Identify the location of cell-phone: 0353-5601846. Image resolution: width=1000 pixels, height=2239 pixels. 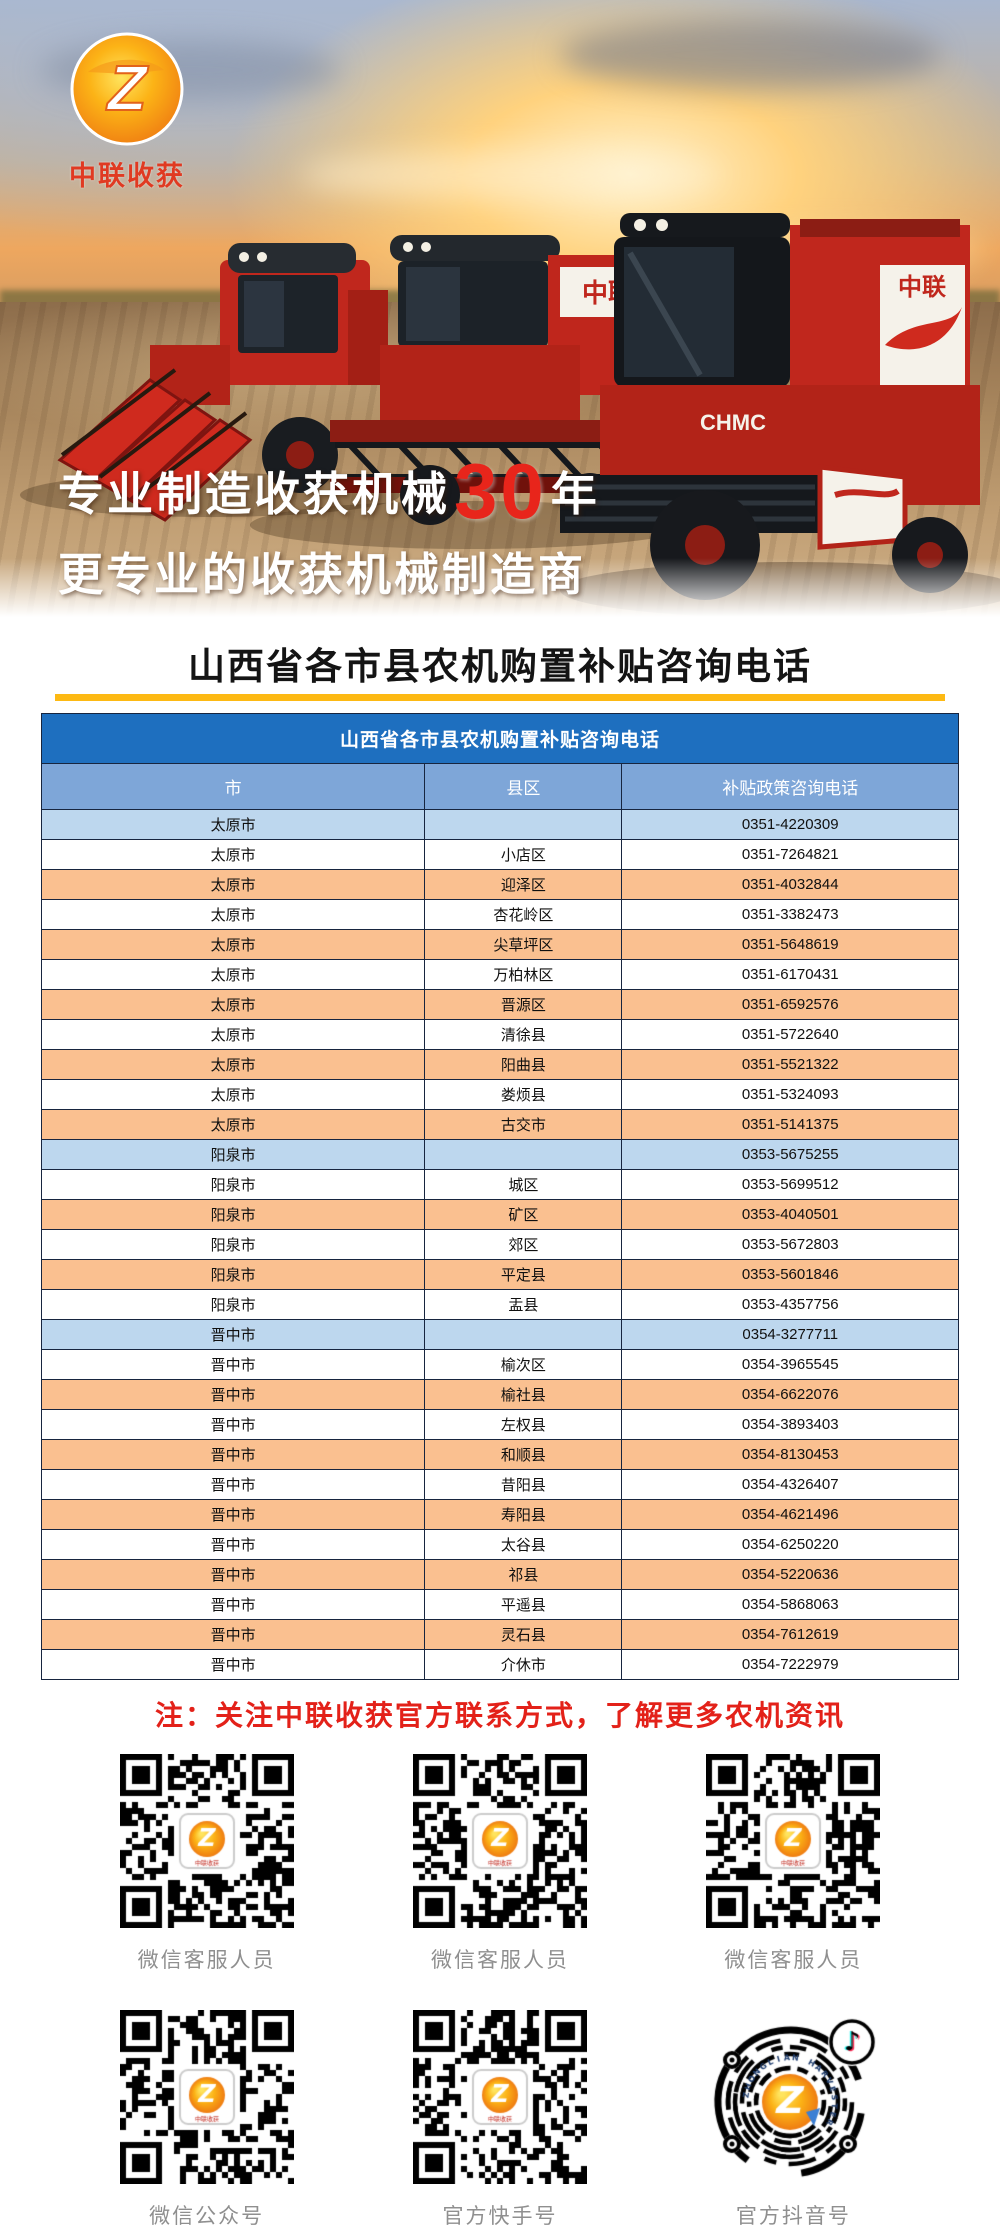
(790, 1274).